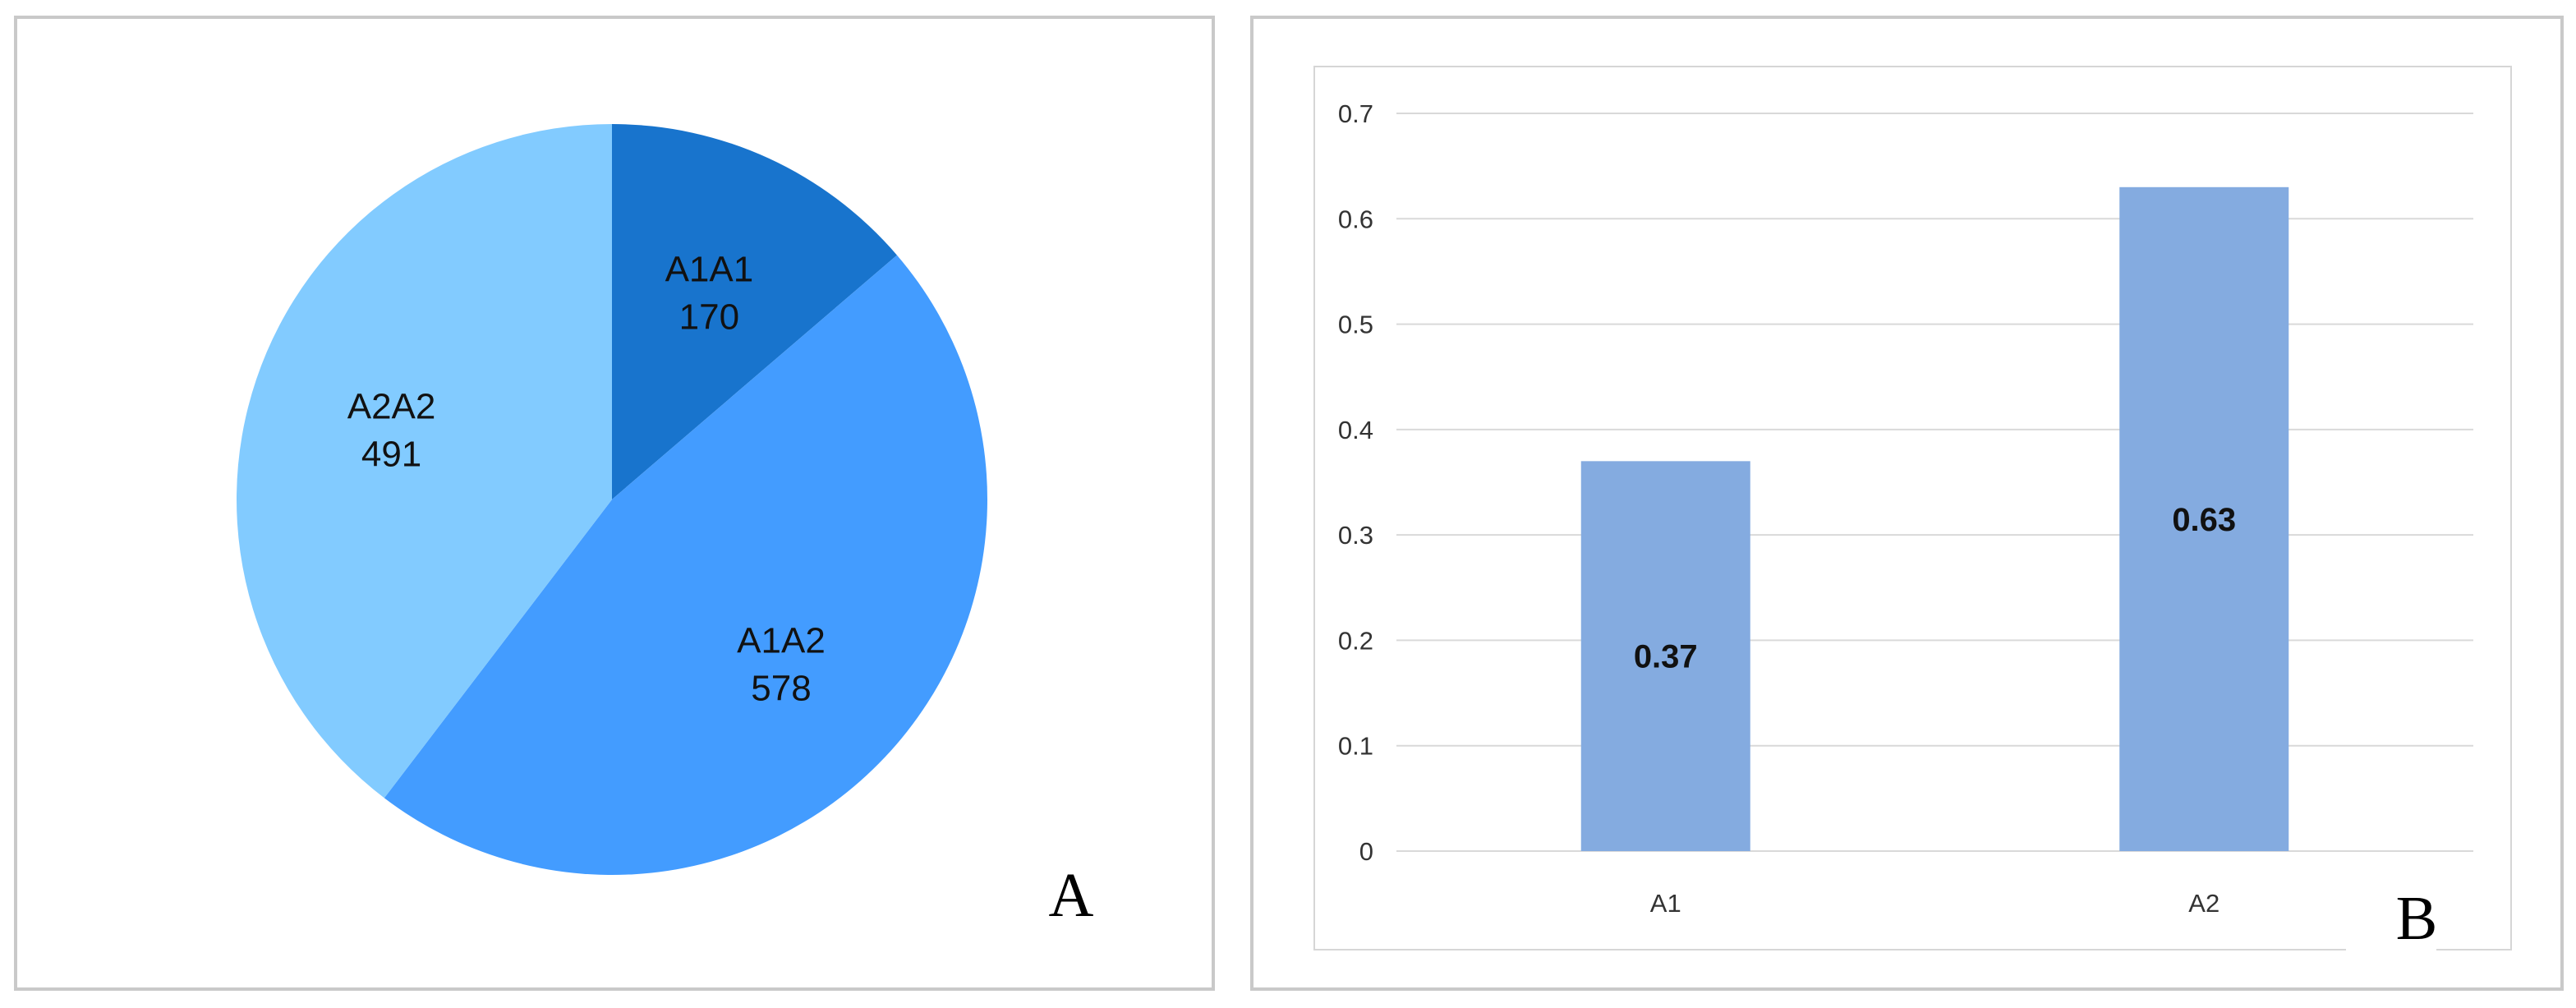  What do you see at coordinates (1366, 851) in the screenshot?
I see `y-tick-label: 0` at bounding box center [1366, 851].